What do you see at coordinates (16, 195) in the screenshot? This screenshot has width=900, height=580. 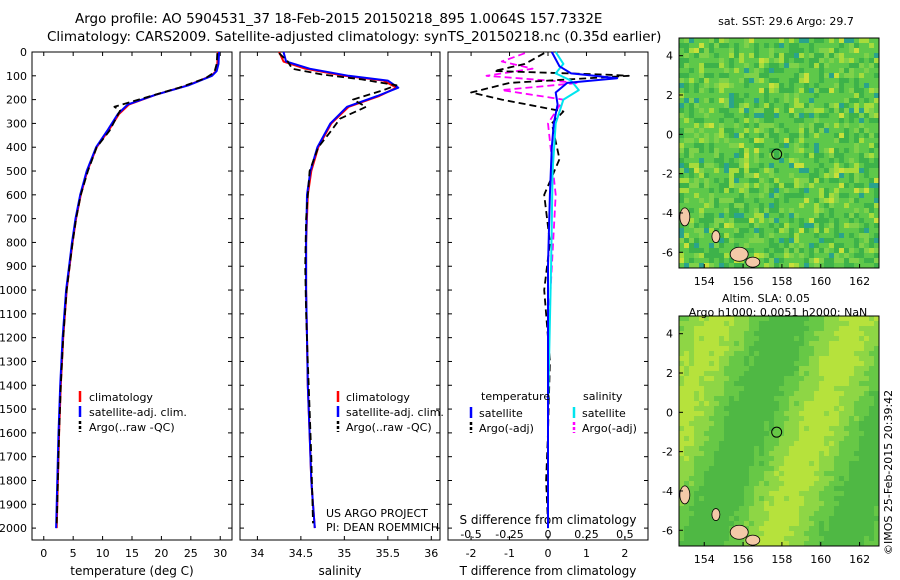 I see `depth-tick-label: 600` at bounding box center [16, 195].